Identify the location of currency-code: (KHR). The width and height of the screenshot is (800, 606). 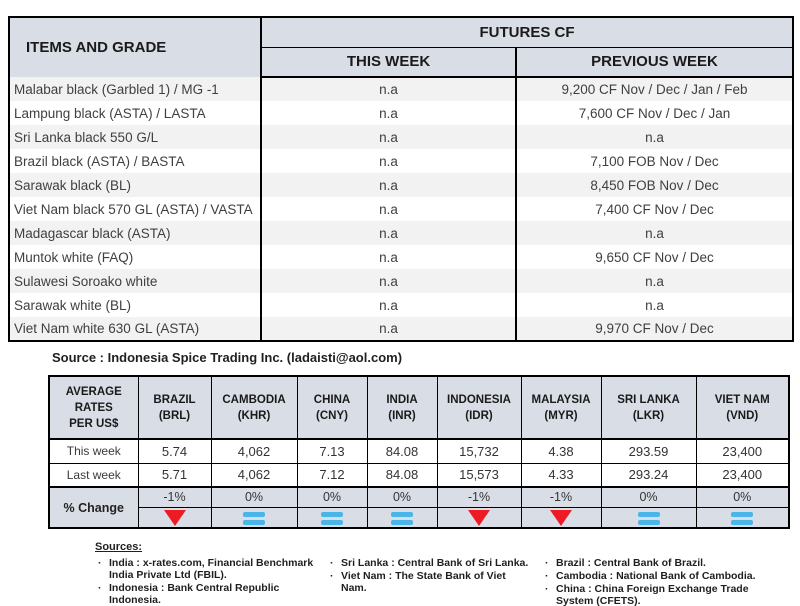
(254, 415).